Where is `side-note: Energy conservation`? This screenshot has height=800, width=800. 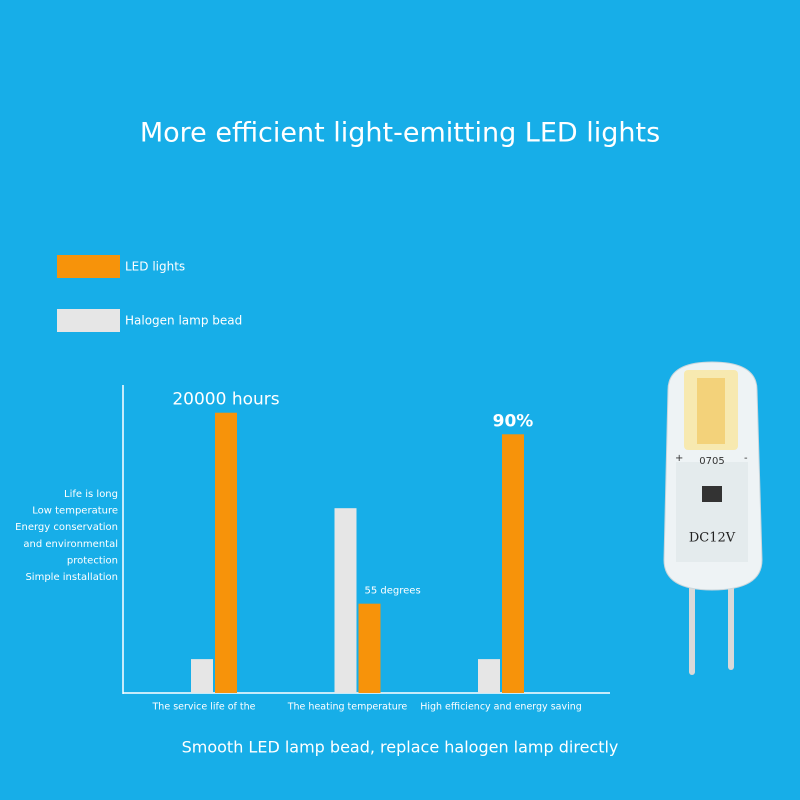
side-note: Energy conservation is located at coordinates (66, 527).